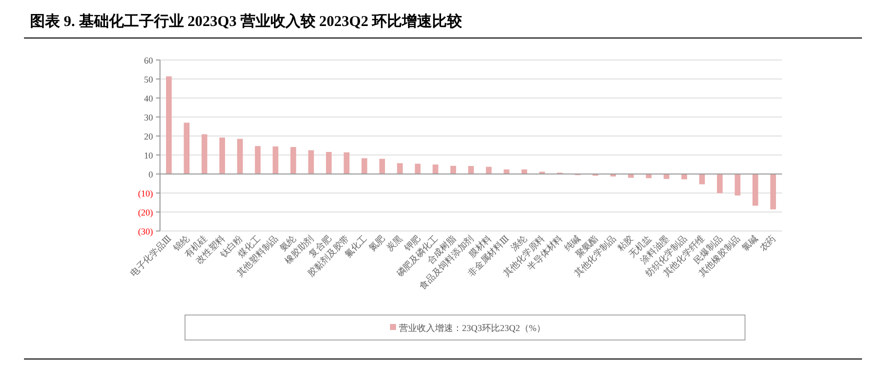  I want to click on y-tick-label: 0, so click(151, 175).